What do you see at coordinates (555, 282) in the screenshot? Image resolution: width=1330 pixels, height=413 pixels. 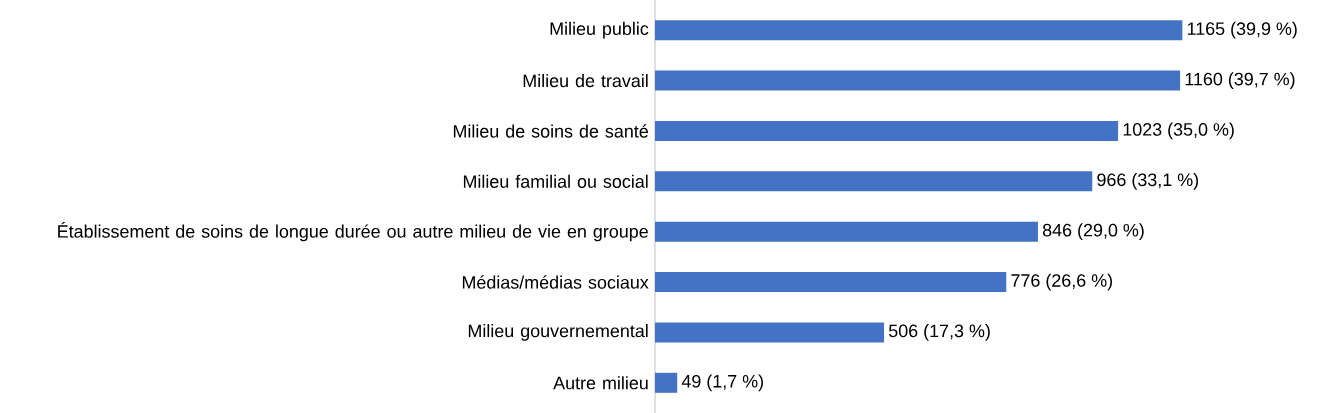 I see `y-tick-label: Médias/médias sociaux` at bounding box center [555, 282].